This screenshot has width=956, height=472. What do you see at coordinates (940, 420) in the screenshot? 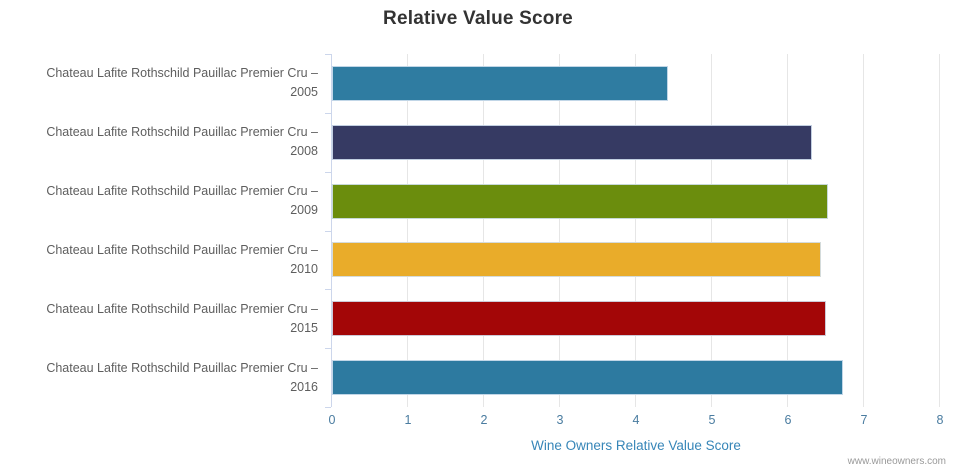
I see `x-tick-label: 8` at bounding box center [940, 420].